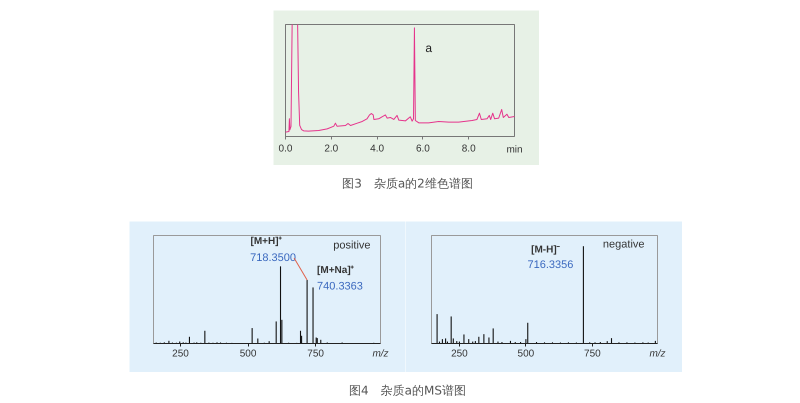 This screenshot has height=403, width=800. What do you see at coordinates (514, 150) in the screenshot?
I see `x-axis-title: min` at bounding box center [514, 150].